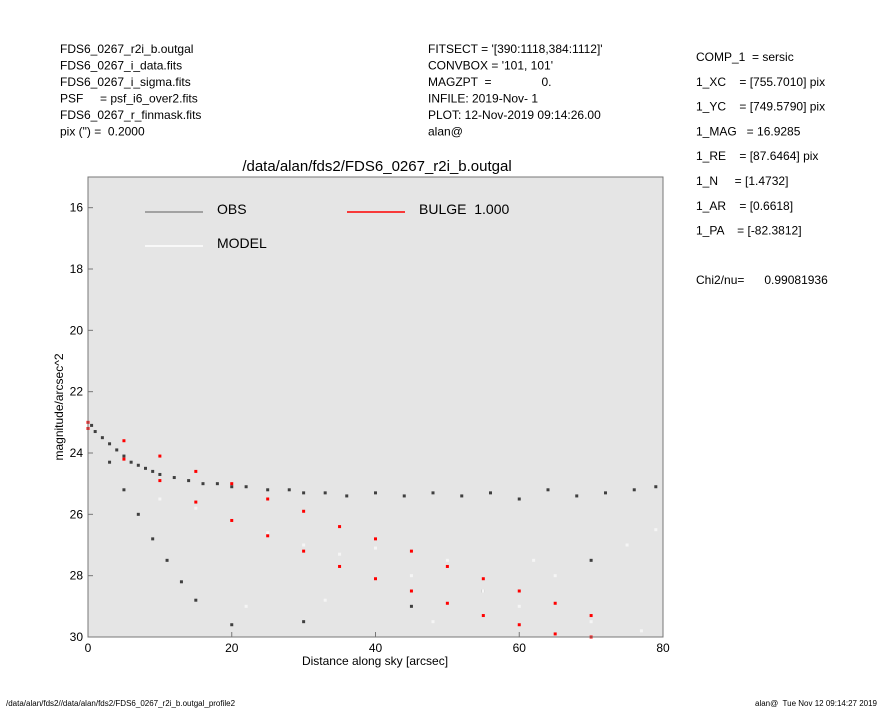 The width and height of the screenshot is (885, 708). I want to click on y-tick-label: 20, so click(77, 330).